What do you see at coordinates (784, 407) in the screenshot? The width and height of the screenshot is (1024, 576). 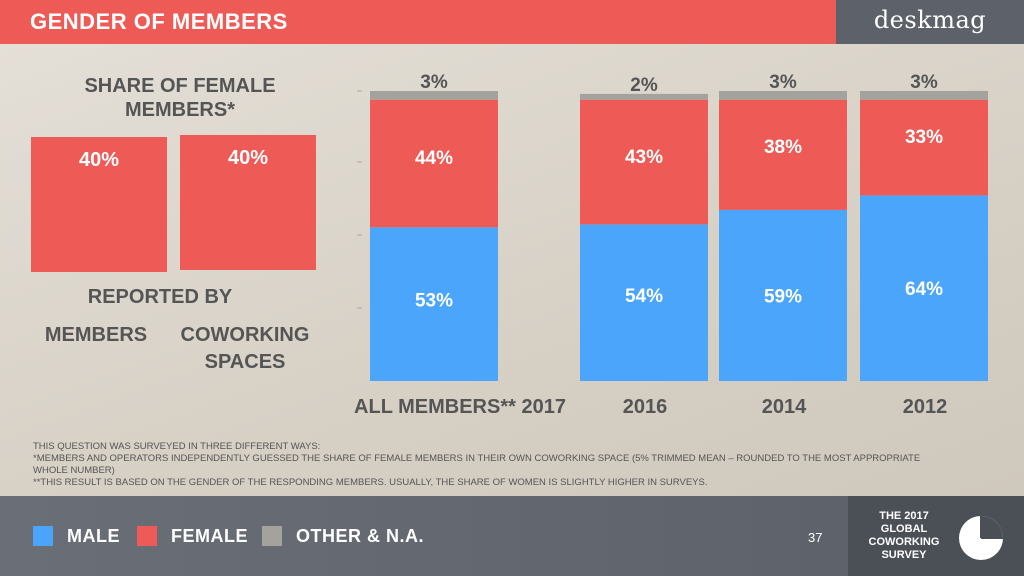 I see `x-label-2014: 2014` at bounding box center [784, 407].